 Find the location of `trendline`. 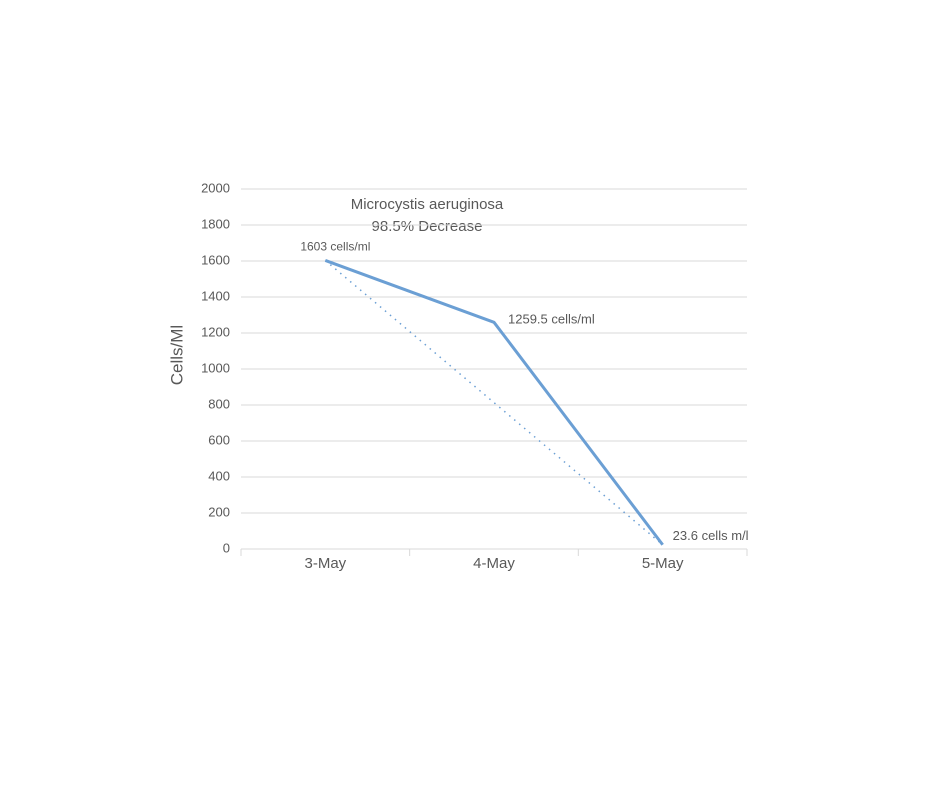

trendline is located at coordinates (494, 402).